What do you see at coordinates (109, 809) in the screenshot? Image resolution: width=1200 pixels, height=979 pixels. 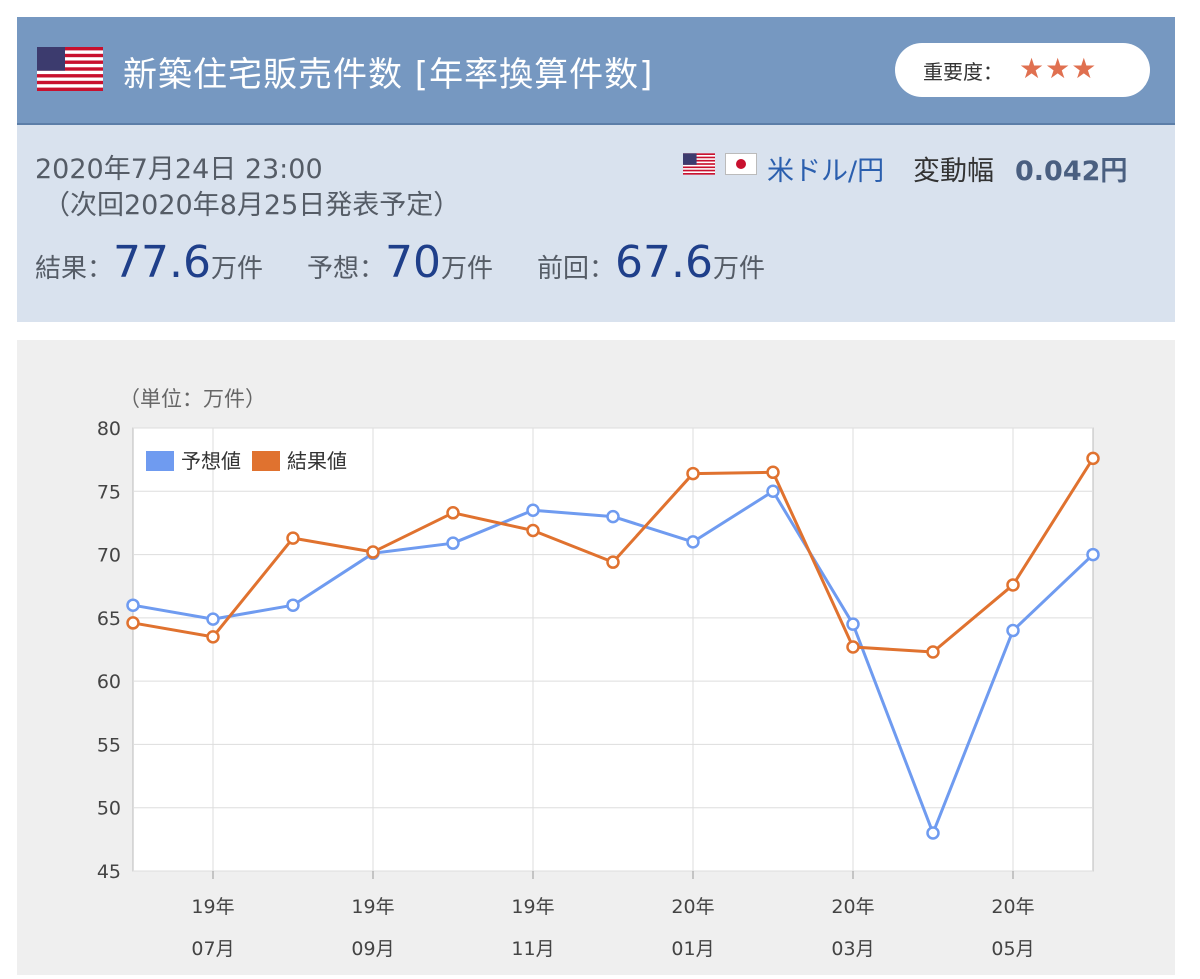 I see `y-tick-label: 50` at bounding box center [109, 809].